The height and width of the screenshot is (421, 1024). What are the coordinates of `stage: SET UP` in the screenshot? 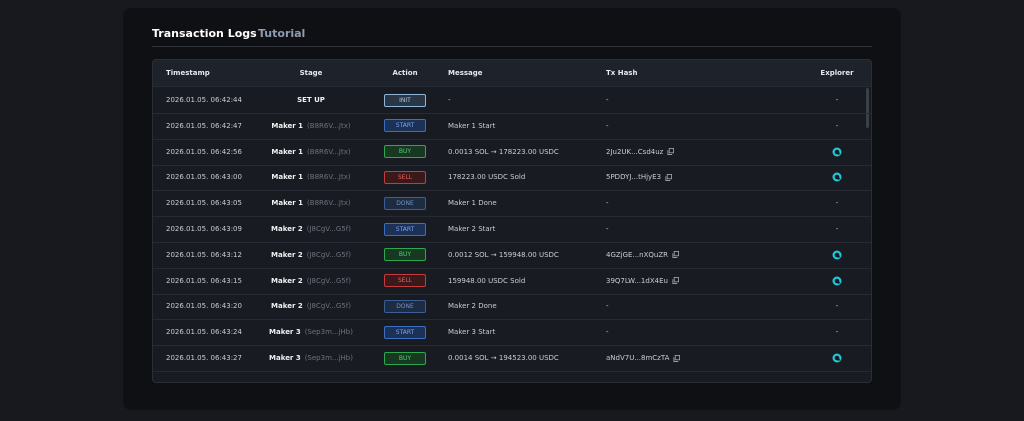 It's located at (311, 100).